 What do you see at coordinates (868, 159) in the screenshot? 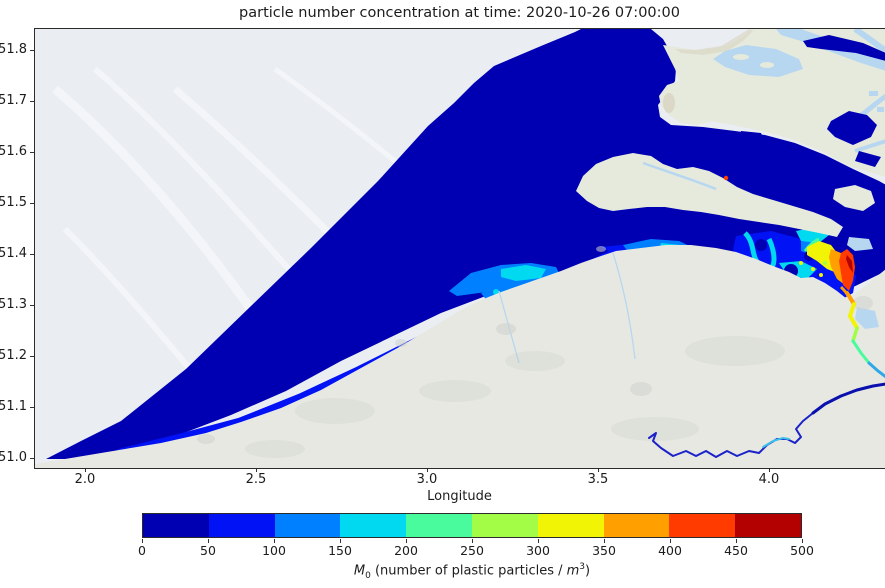
I see `ne-lake-bit` at bounding box center [868, 159].